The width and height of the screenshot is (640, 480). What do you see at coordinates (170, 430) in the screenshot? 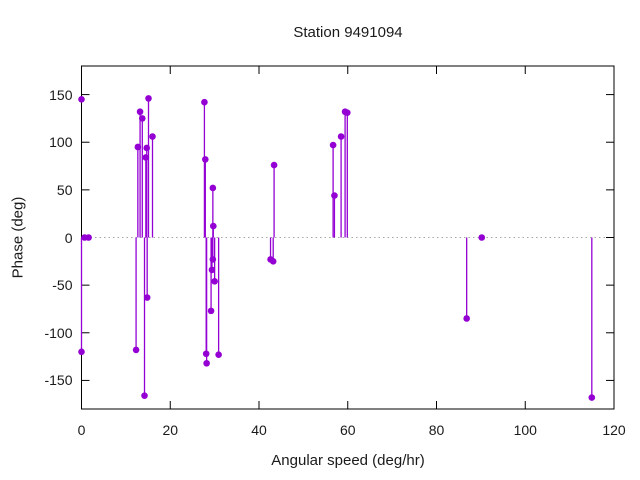
I see `x-tick-label: 20` at bounding box center [170, 430].